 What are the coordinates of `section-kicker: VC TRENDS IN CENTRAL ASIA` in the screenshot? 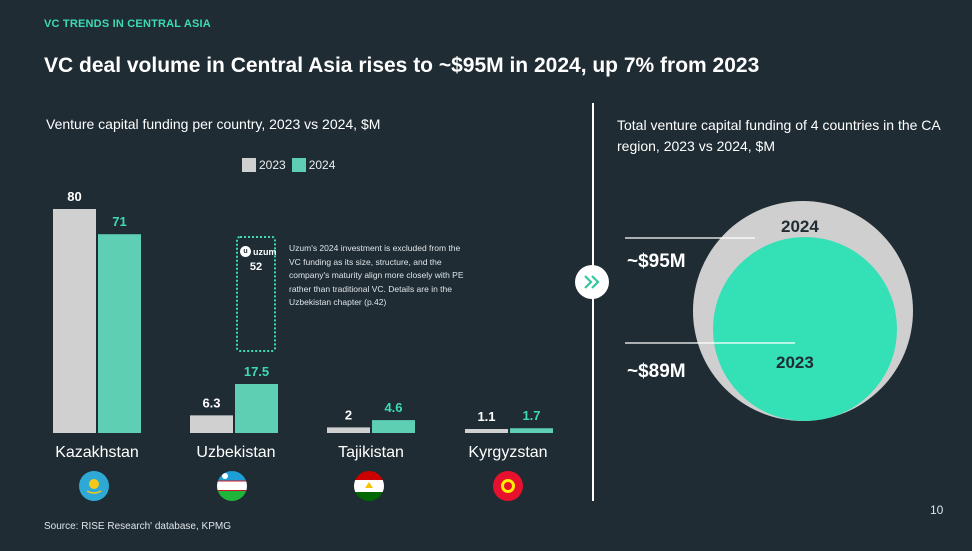 It's located at (127, 24).